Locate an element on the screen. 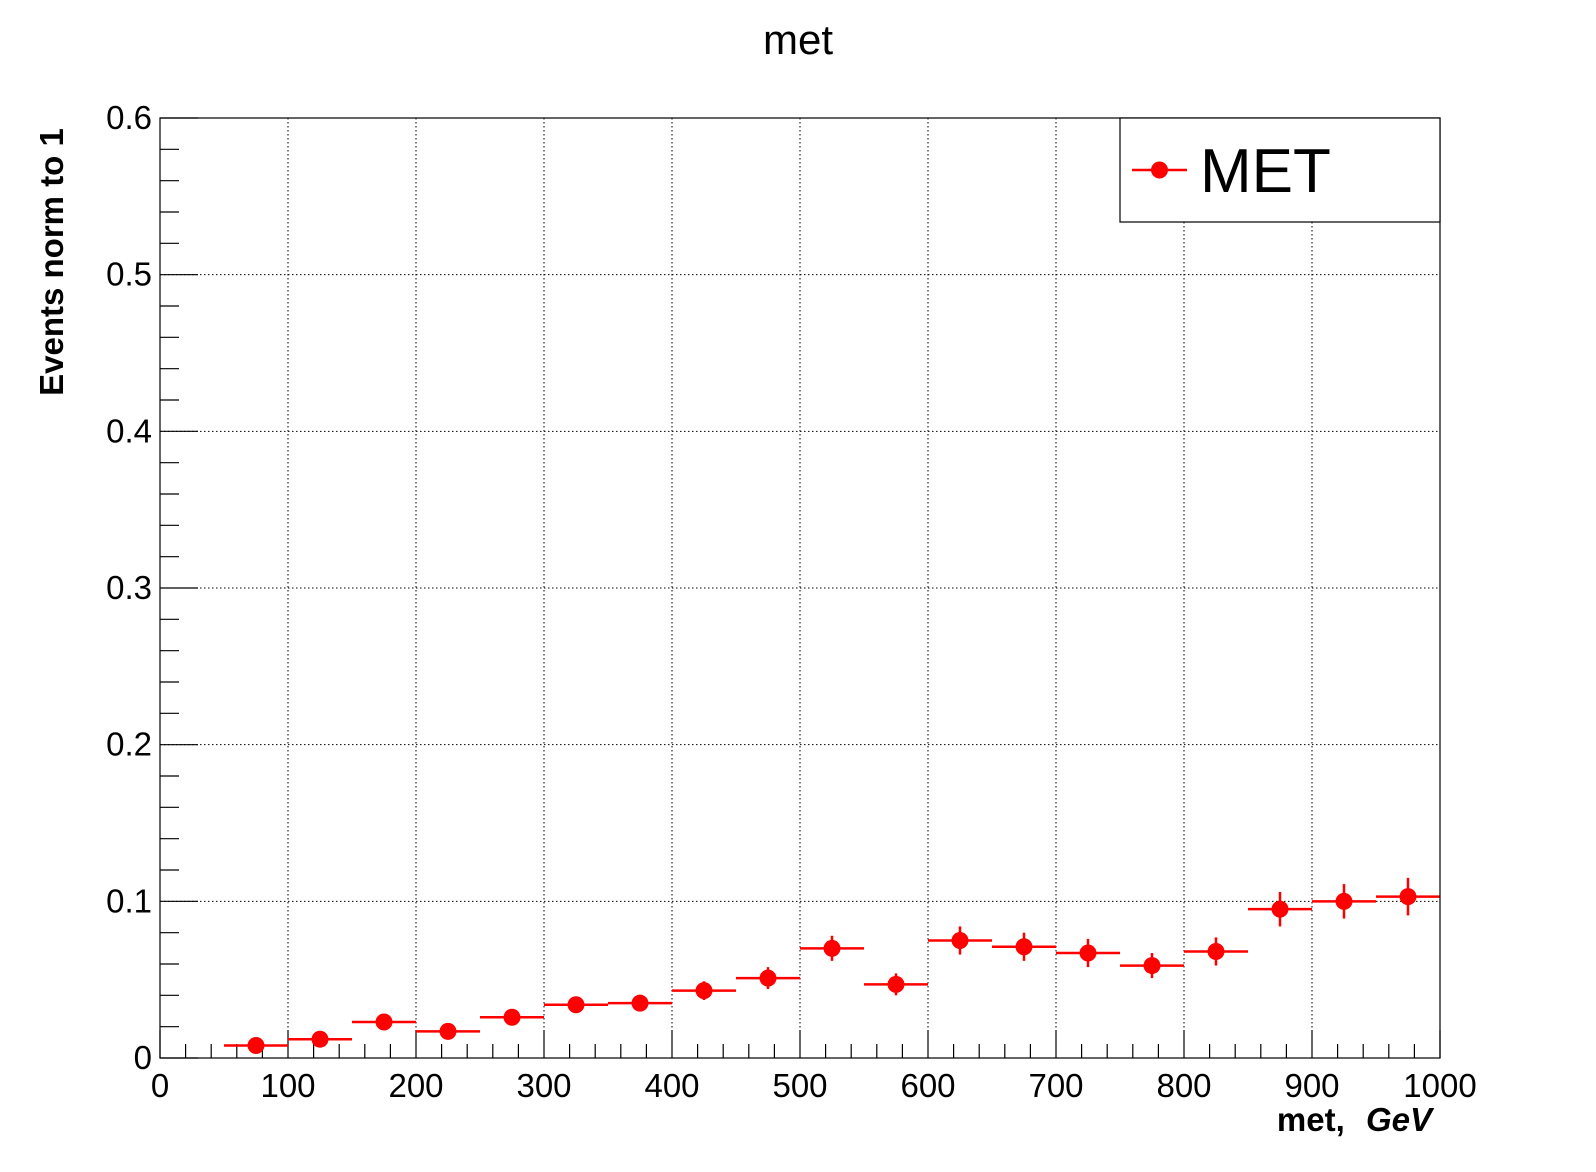 The width and height of the screenshot is (1596, 1172). x-axis-label-unit: GeV is located at coordinates (1400, 1119).